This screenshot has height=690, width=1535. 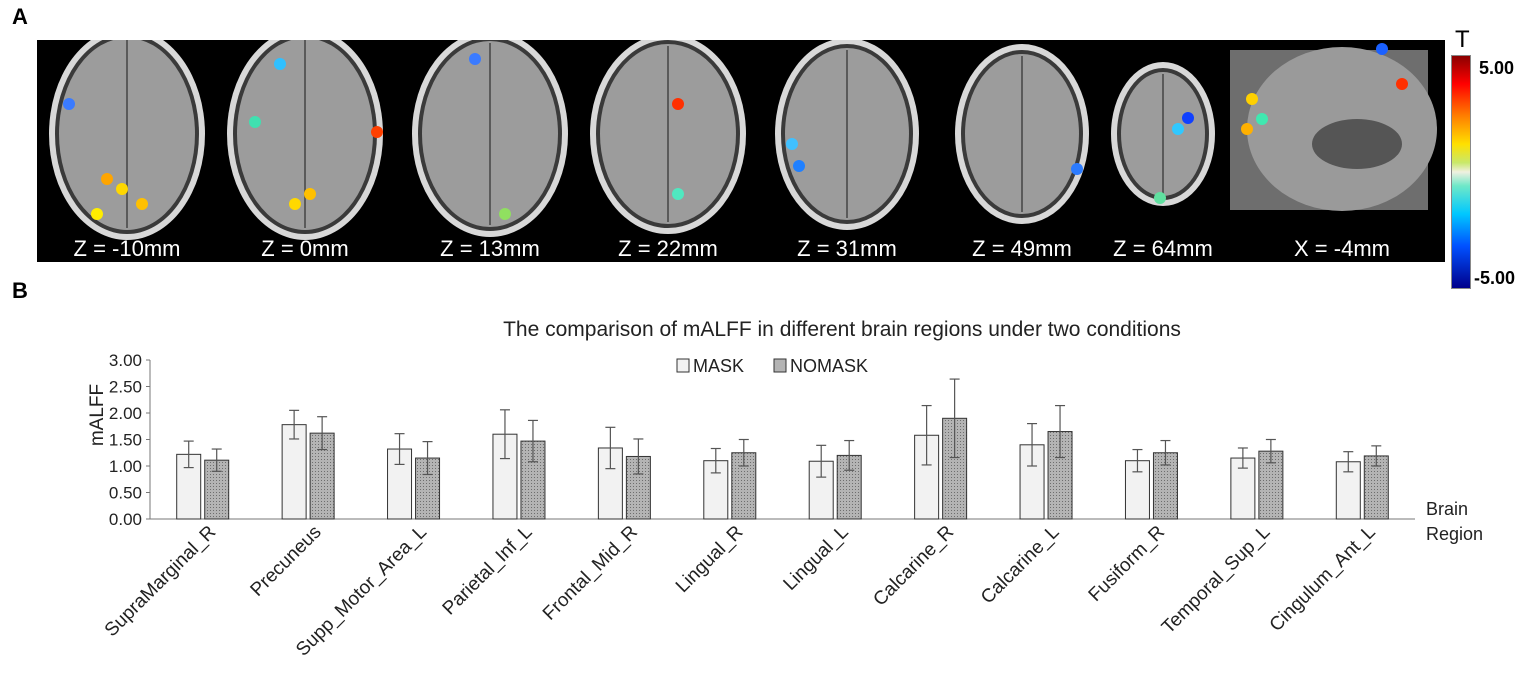 I want to click on y-tick-label: 0.00, so click(x=125, y=519).